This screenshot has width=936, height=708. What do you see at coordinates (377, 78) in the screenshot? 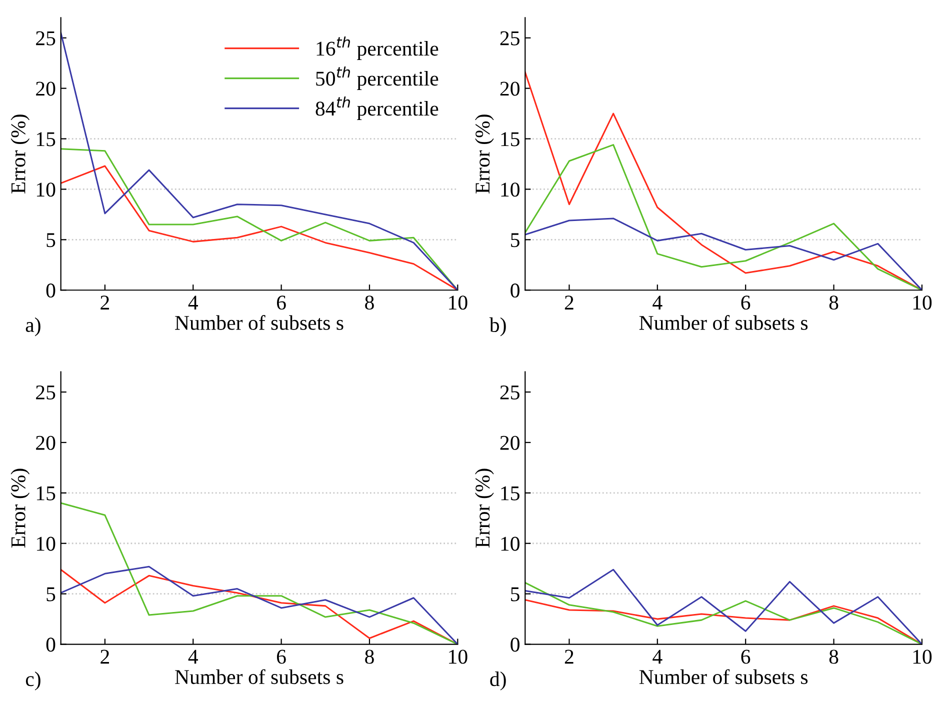
I see `legend-label: 50$^{th}$ percentile` at bounding box center [377, 78].